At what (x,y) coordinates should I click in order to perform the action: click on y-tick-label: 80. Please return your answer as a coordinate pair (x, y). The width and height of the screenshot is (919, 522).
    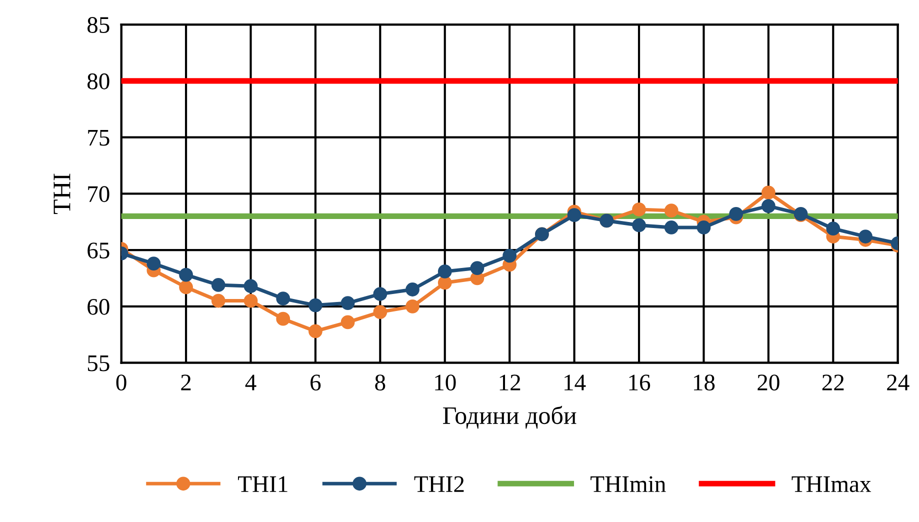
    Looking at the image, I should click on (98, 81).